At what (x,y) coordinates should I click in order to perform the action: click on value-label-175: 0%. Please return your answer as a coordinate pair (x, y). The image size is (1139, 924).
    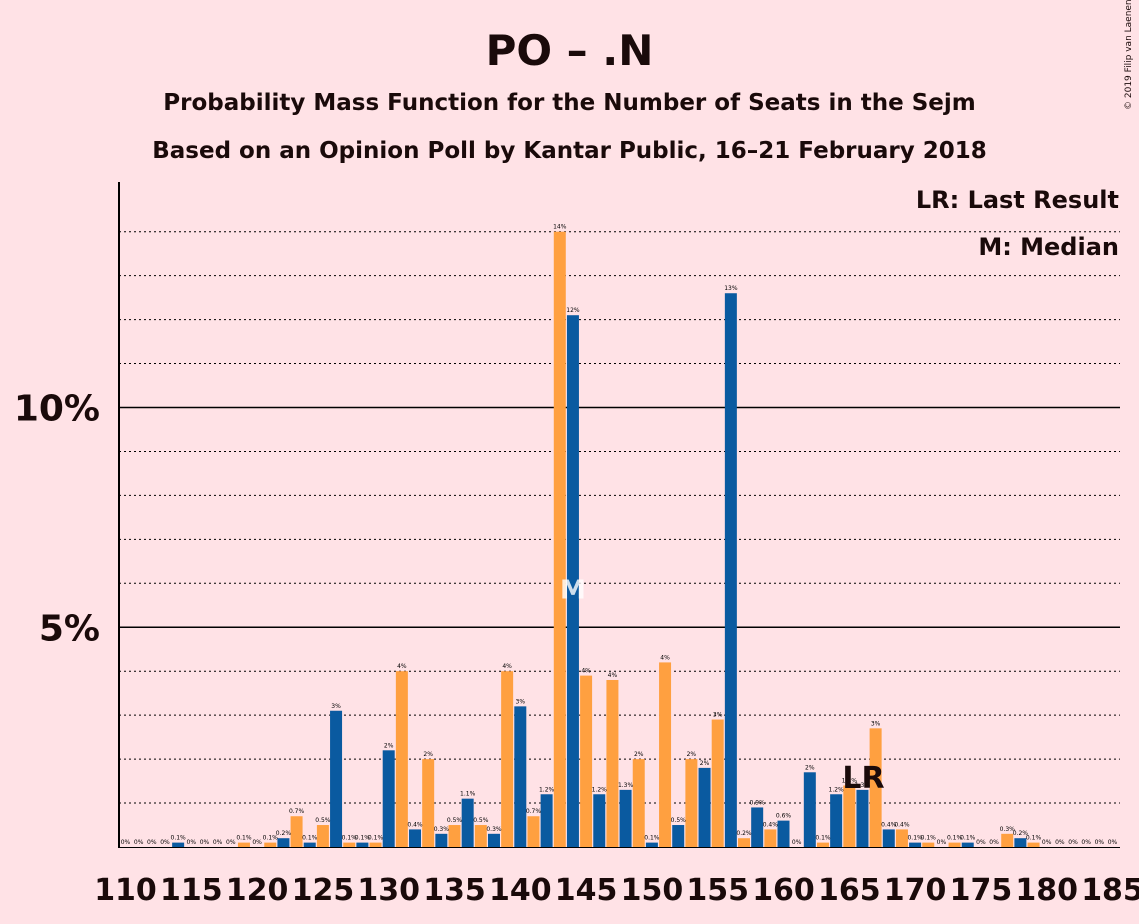
    Looking at the image, I should click on (981, 842).